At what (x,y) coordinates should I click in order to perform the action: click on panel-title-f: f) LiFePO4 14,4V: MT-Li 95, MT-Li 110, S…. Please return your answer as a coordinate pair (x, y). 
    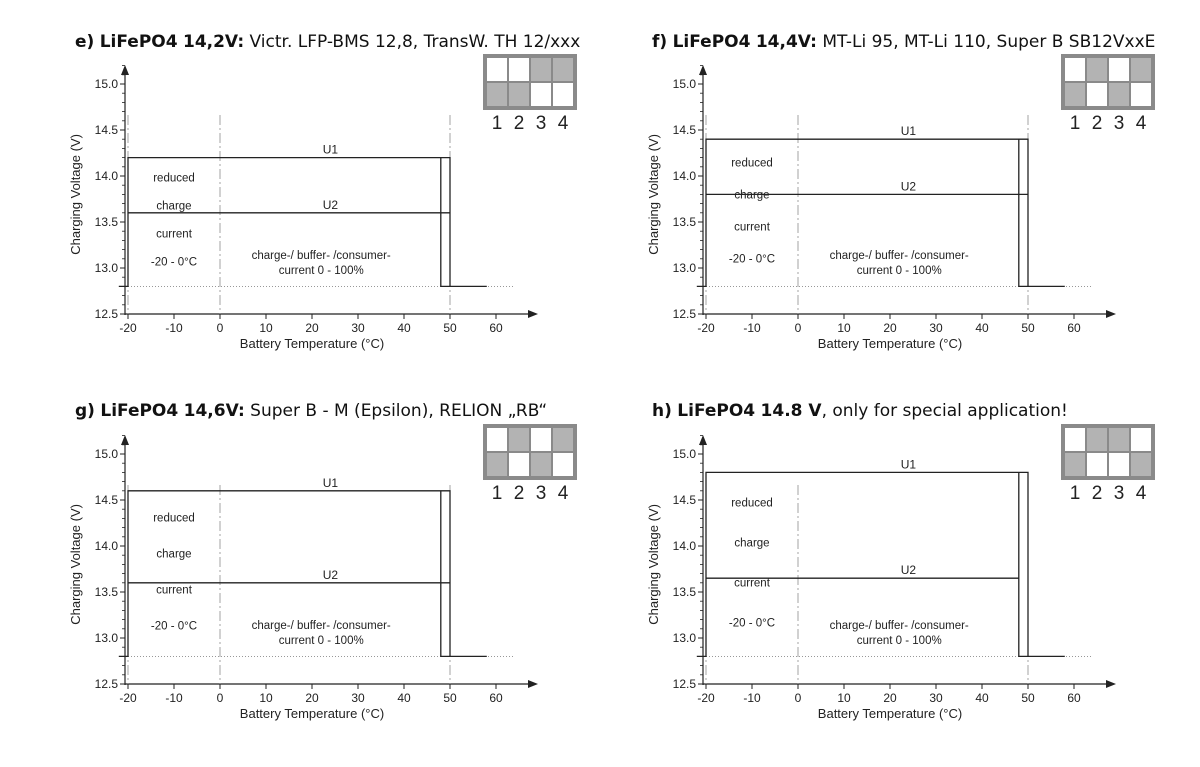
    Looking at the image, I should click on (903, 42).